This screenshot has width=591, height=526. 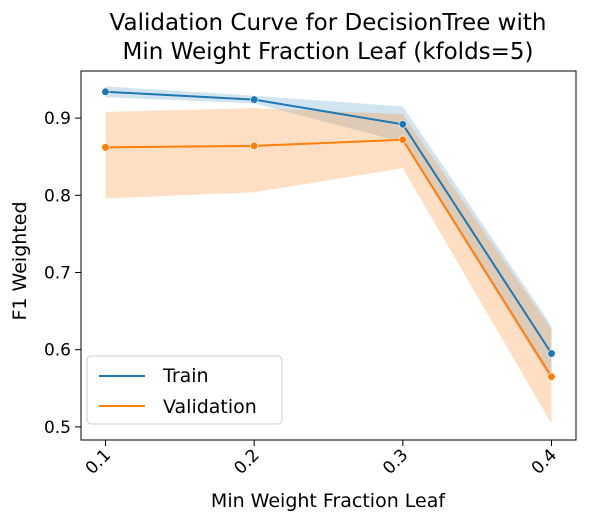 What do you see at coordinates (328, 23) in the screenshot?
I see `chart-title-line-1: Validation Curve for DecisionTree with` at bounding box center [328, 23].